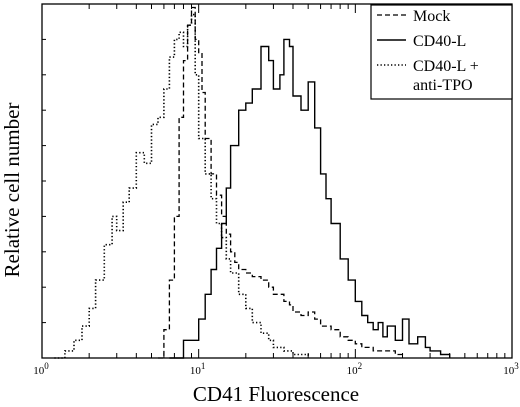 The image size is (520, 407). Describe the element at coordinates (12, 190) in the screenshot. I see `y-axis-title: Relative cell number` at that location.